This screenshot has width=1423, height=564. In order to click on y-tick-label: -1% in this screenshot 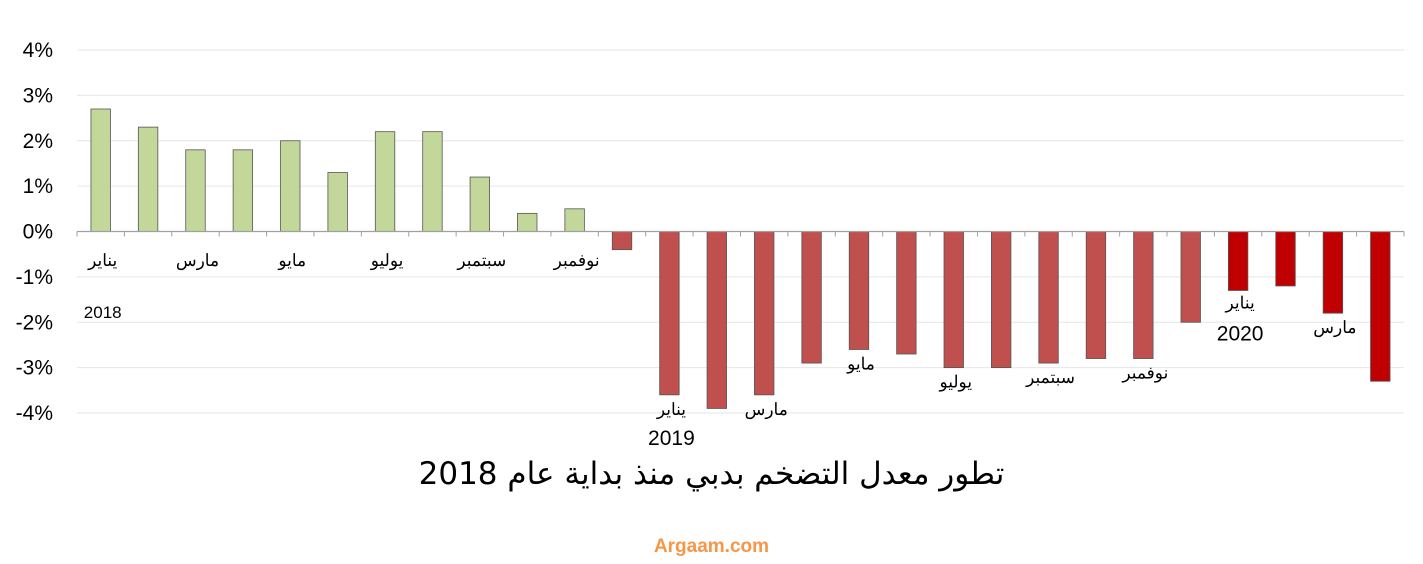, I will do `click(34, 277)`.